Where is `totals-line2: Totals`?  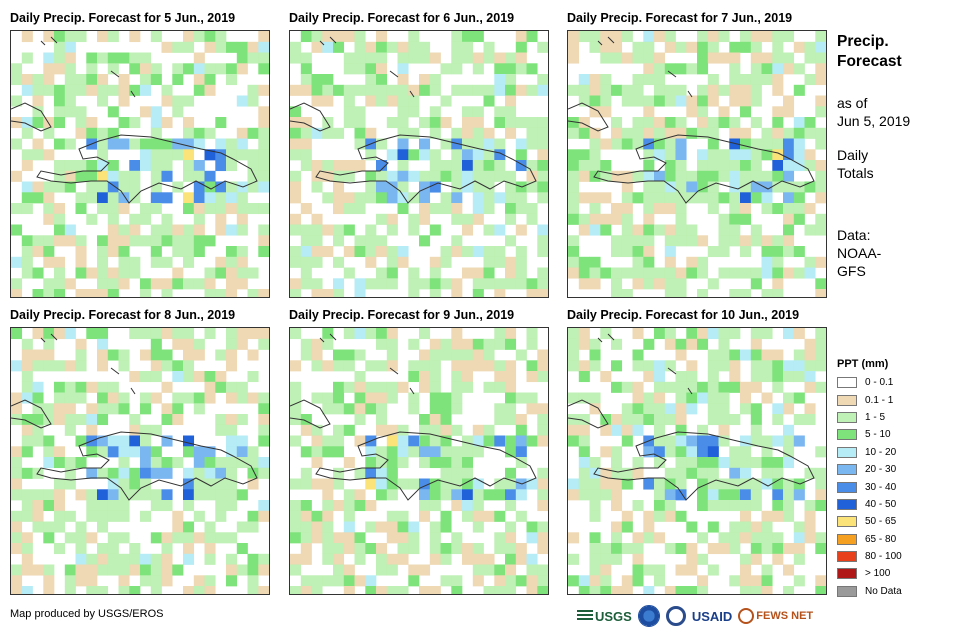 totals-line2: Totals is located at coordinates (855, 173).